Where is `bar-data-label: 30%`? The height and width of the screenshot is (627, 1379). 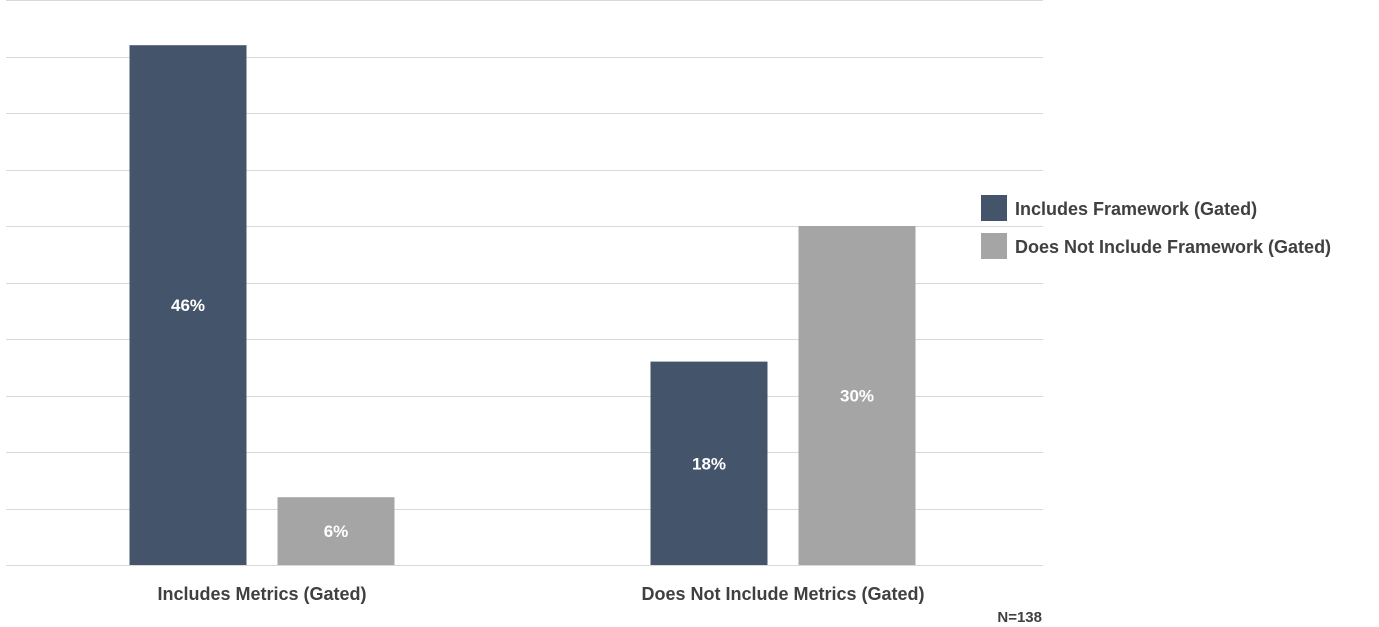
bar-data-label: 30% is located at coordinates (857, 396).